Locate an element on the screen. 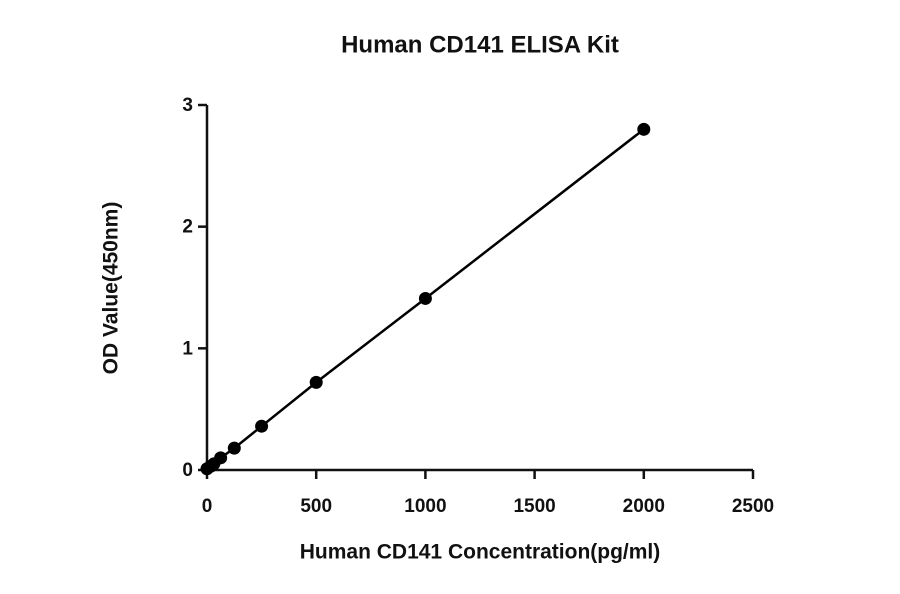 This screenshot has width=900, height=594. chart-title: Human CD141 ELISA Kit is located at coordinates (480, 44).